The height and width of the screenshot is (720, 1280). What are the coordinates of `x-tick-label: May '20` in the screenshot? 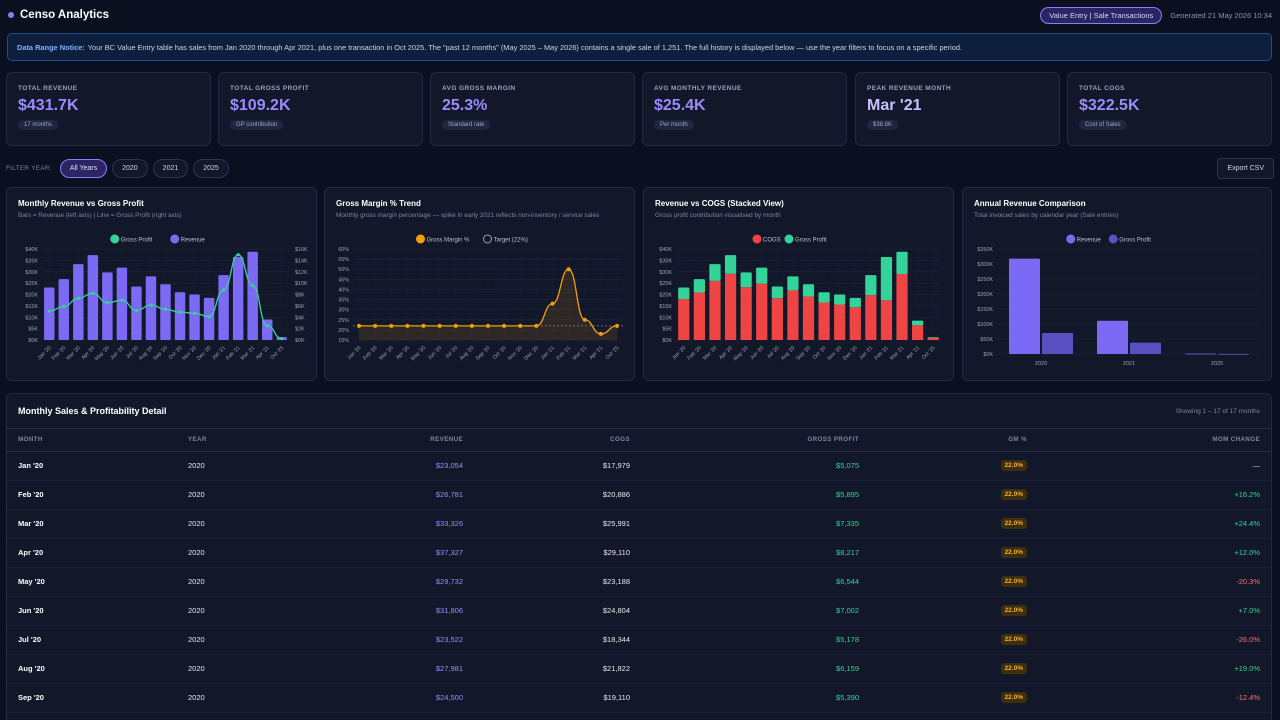 It's located at (102, 353).